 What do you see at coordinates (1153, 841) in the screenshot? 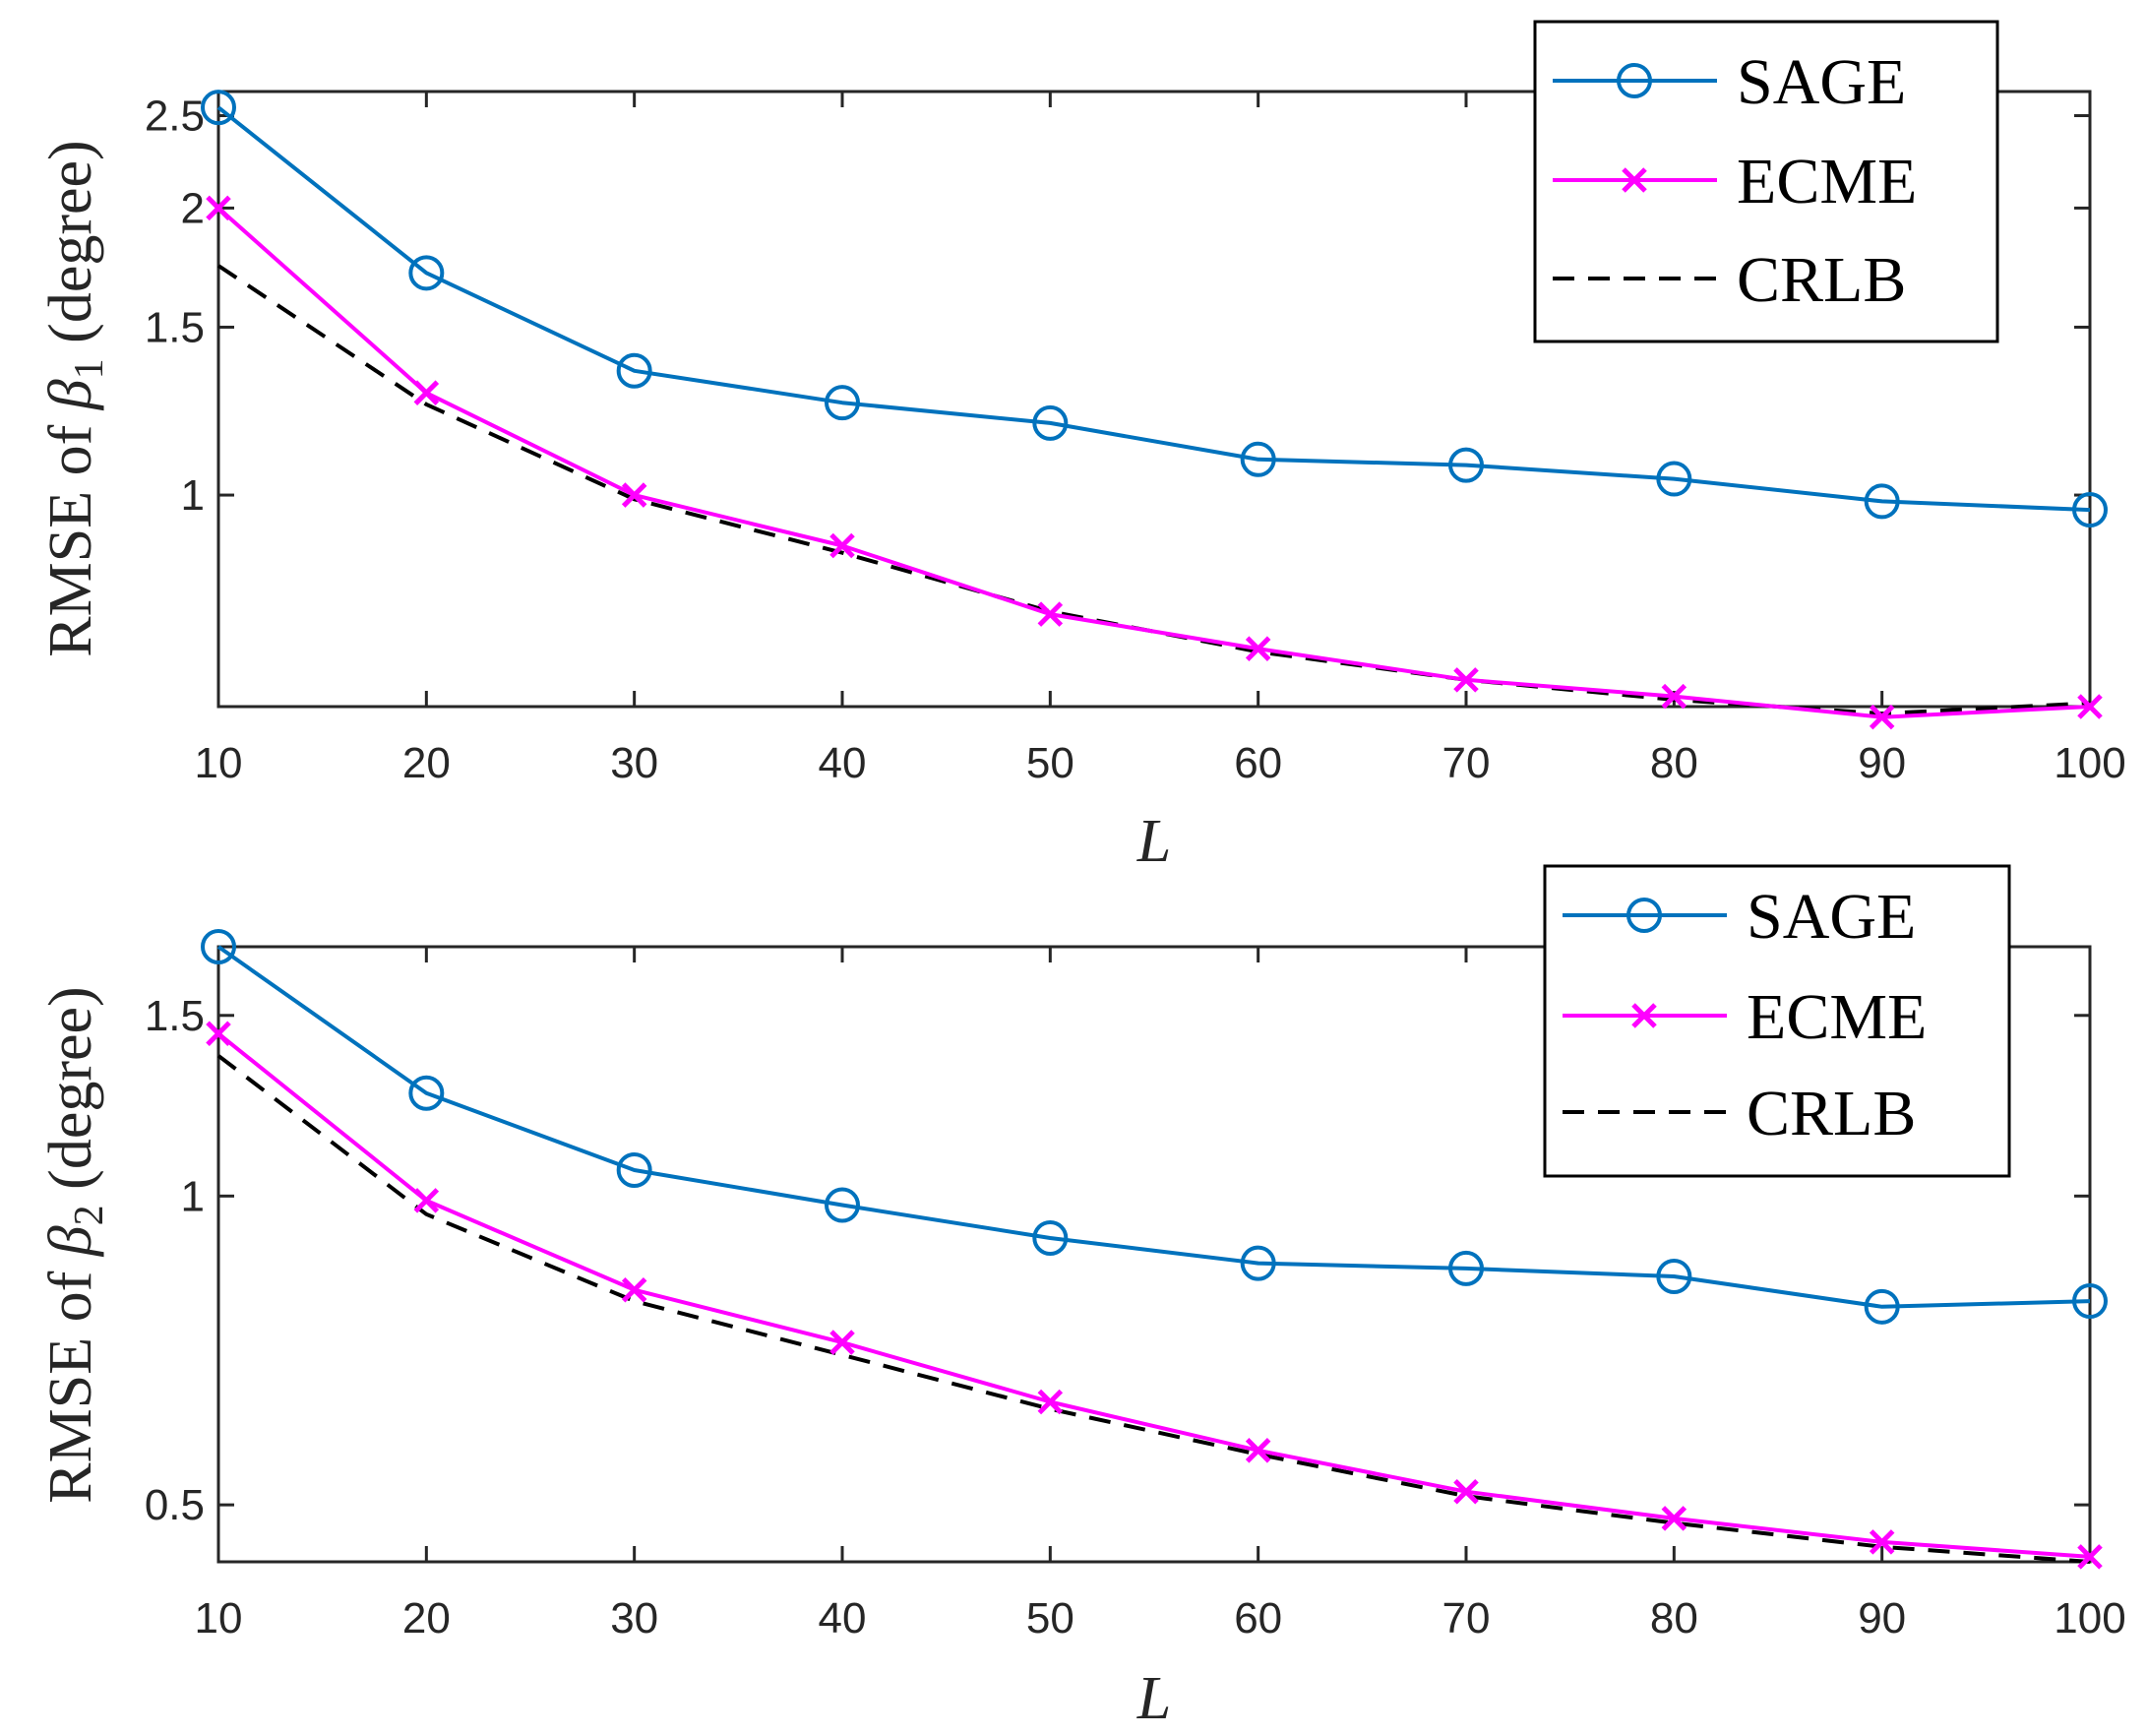
I see `x-axis-label-top: L` at bounding box center [1153, 841].